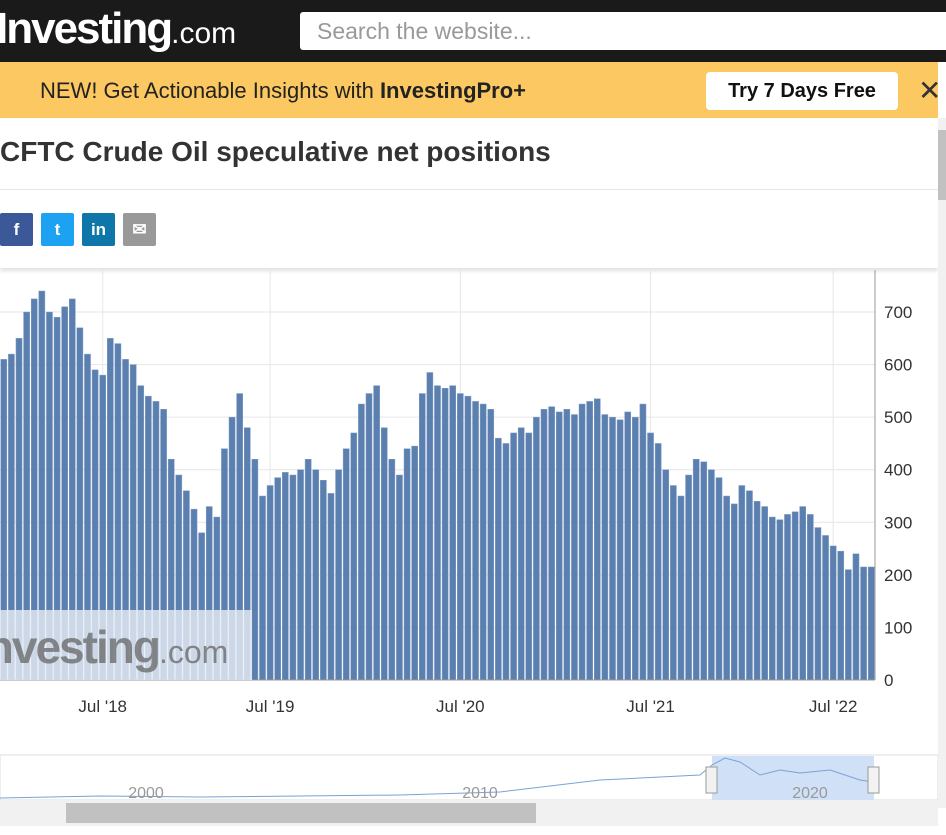 The width and height of the screenshot is (946, 835). What do you see at coordinates (98, 229) in the screenshot?
I see `linkedin-share: in` at bounding box center [98, 229].